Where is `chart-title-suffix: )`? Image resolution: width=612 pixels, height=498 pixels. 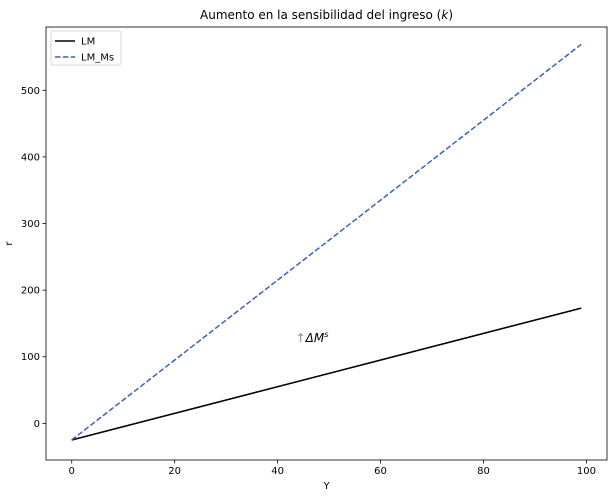
chart-title-suffix: ) is located at coordinates (450, 15).